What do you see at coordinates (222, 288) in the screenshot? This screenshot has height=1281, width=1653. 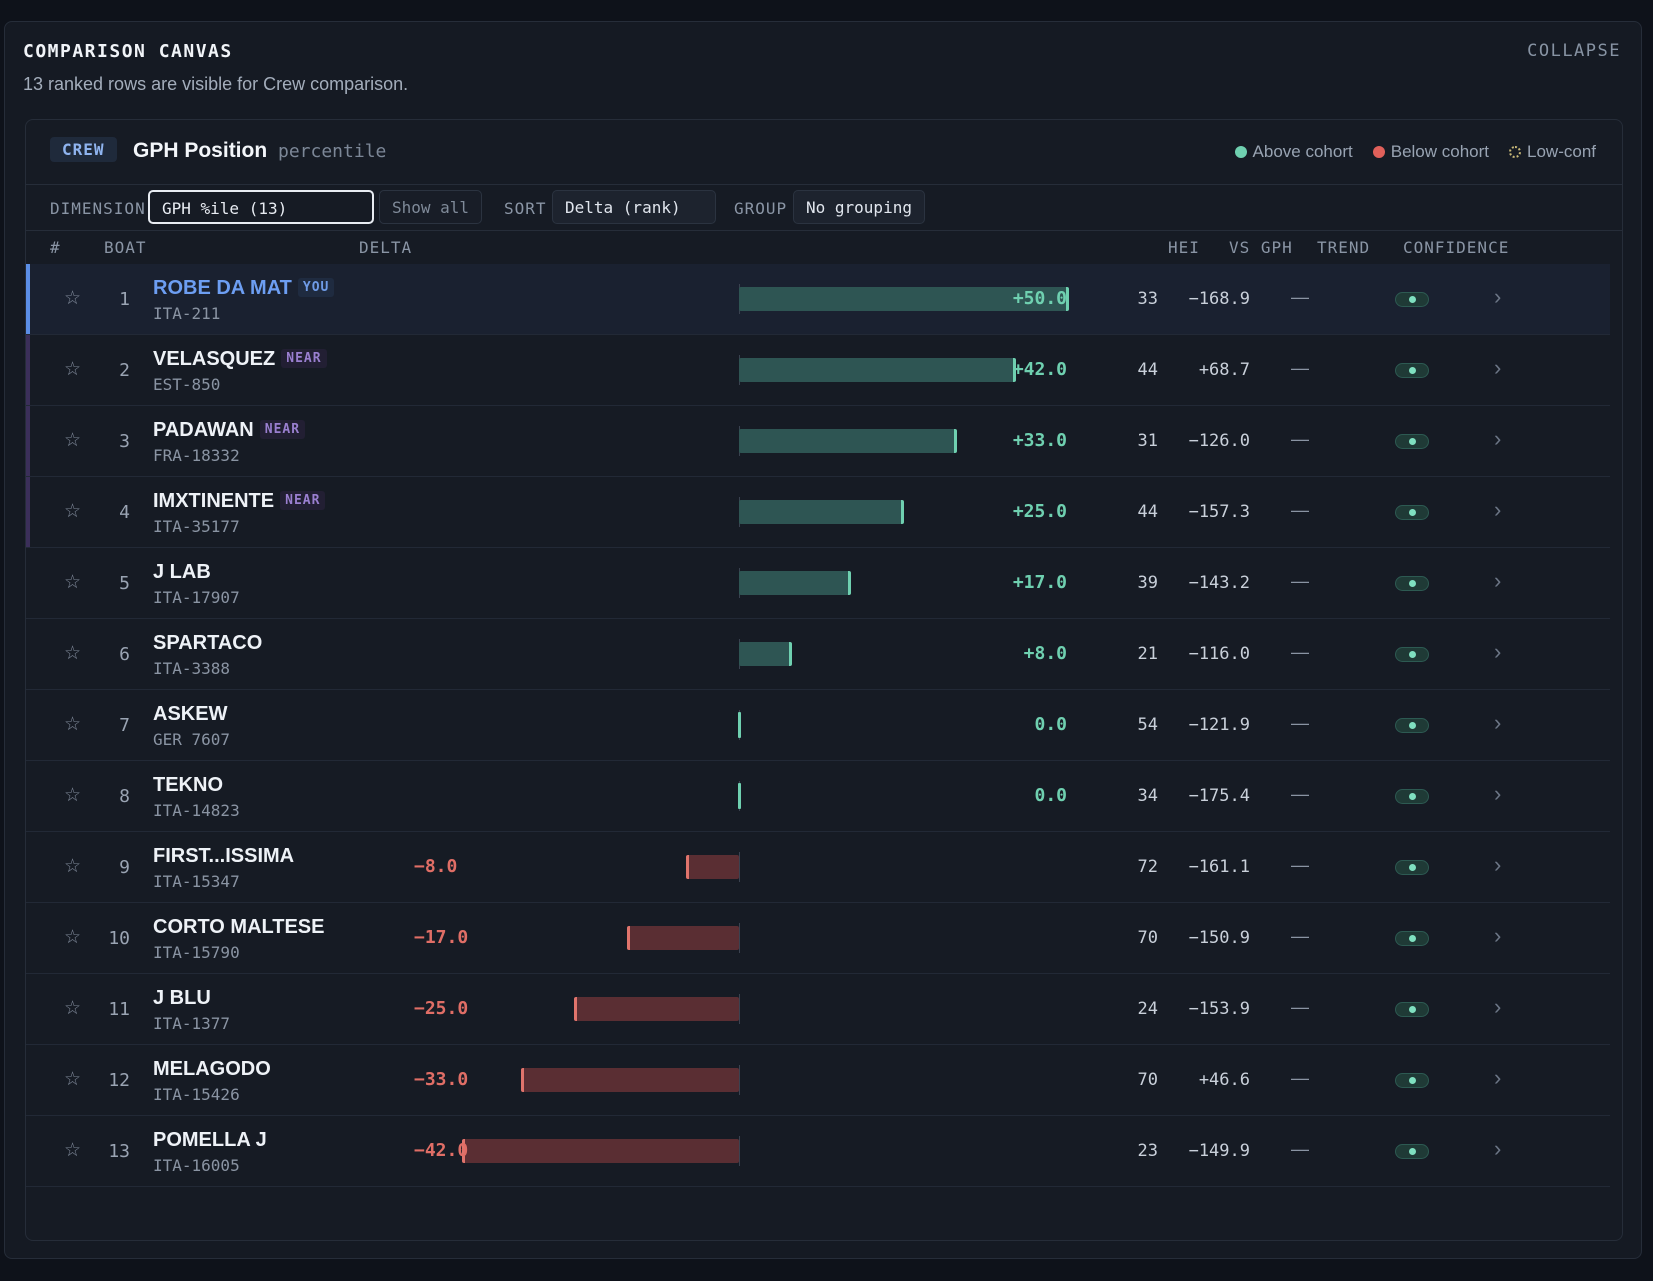 I see `boat-name-text: ROBE DA MAT` at bounding box center [222, 288].